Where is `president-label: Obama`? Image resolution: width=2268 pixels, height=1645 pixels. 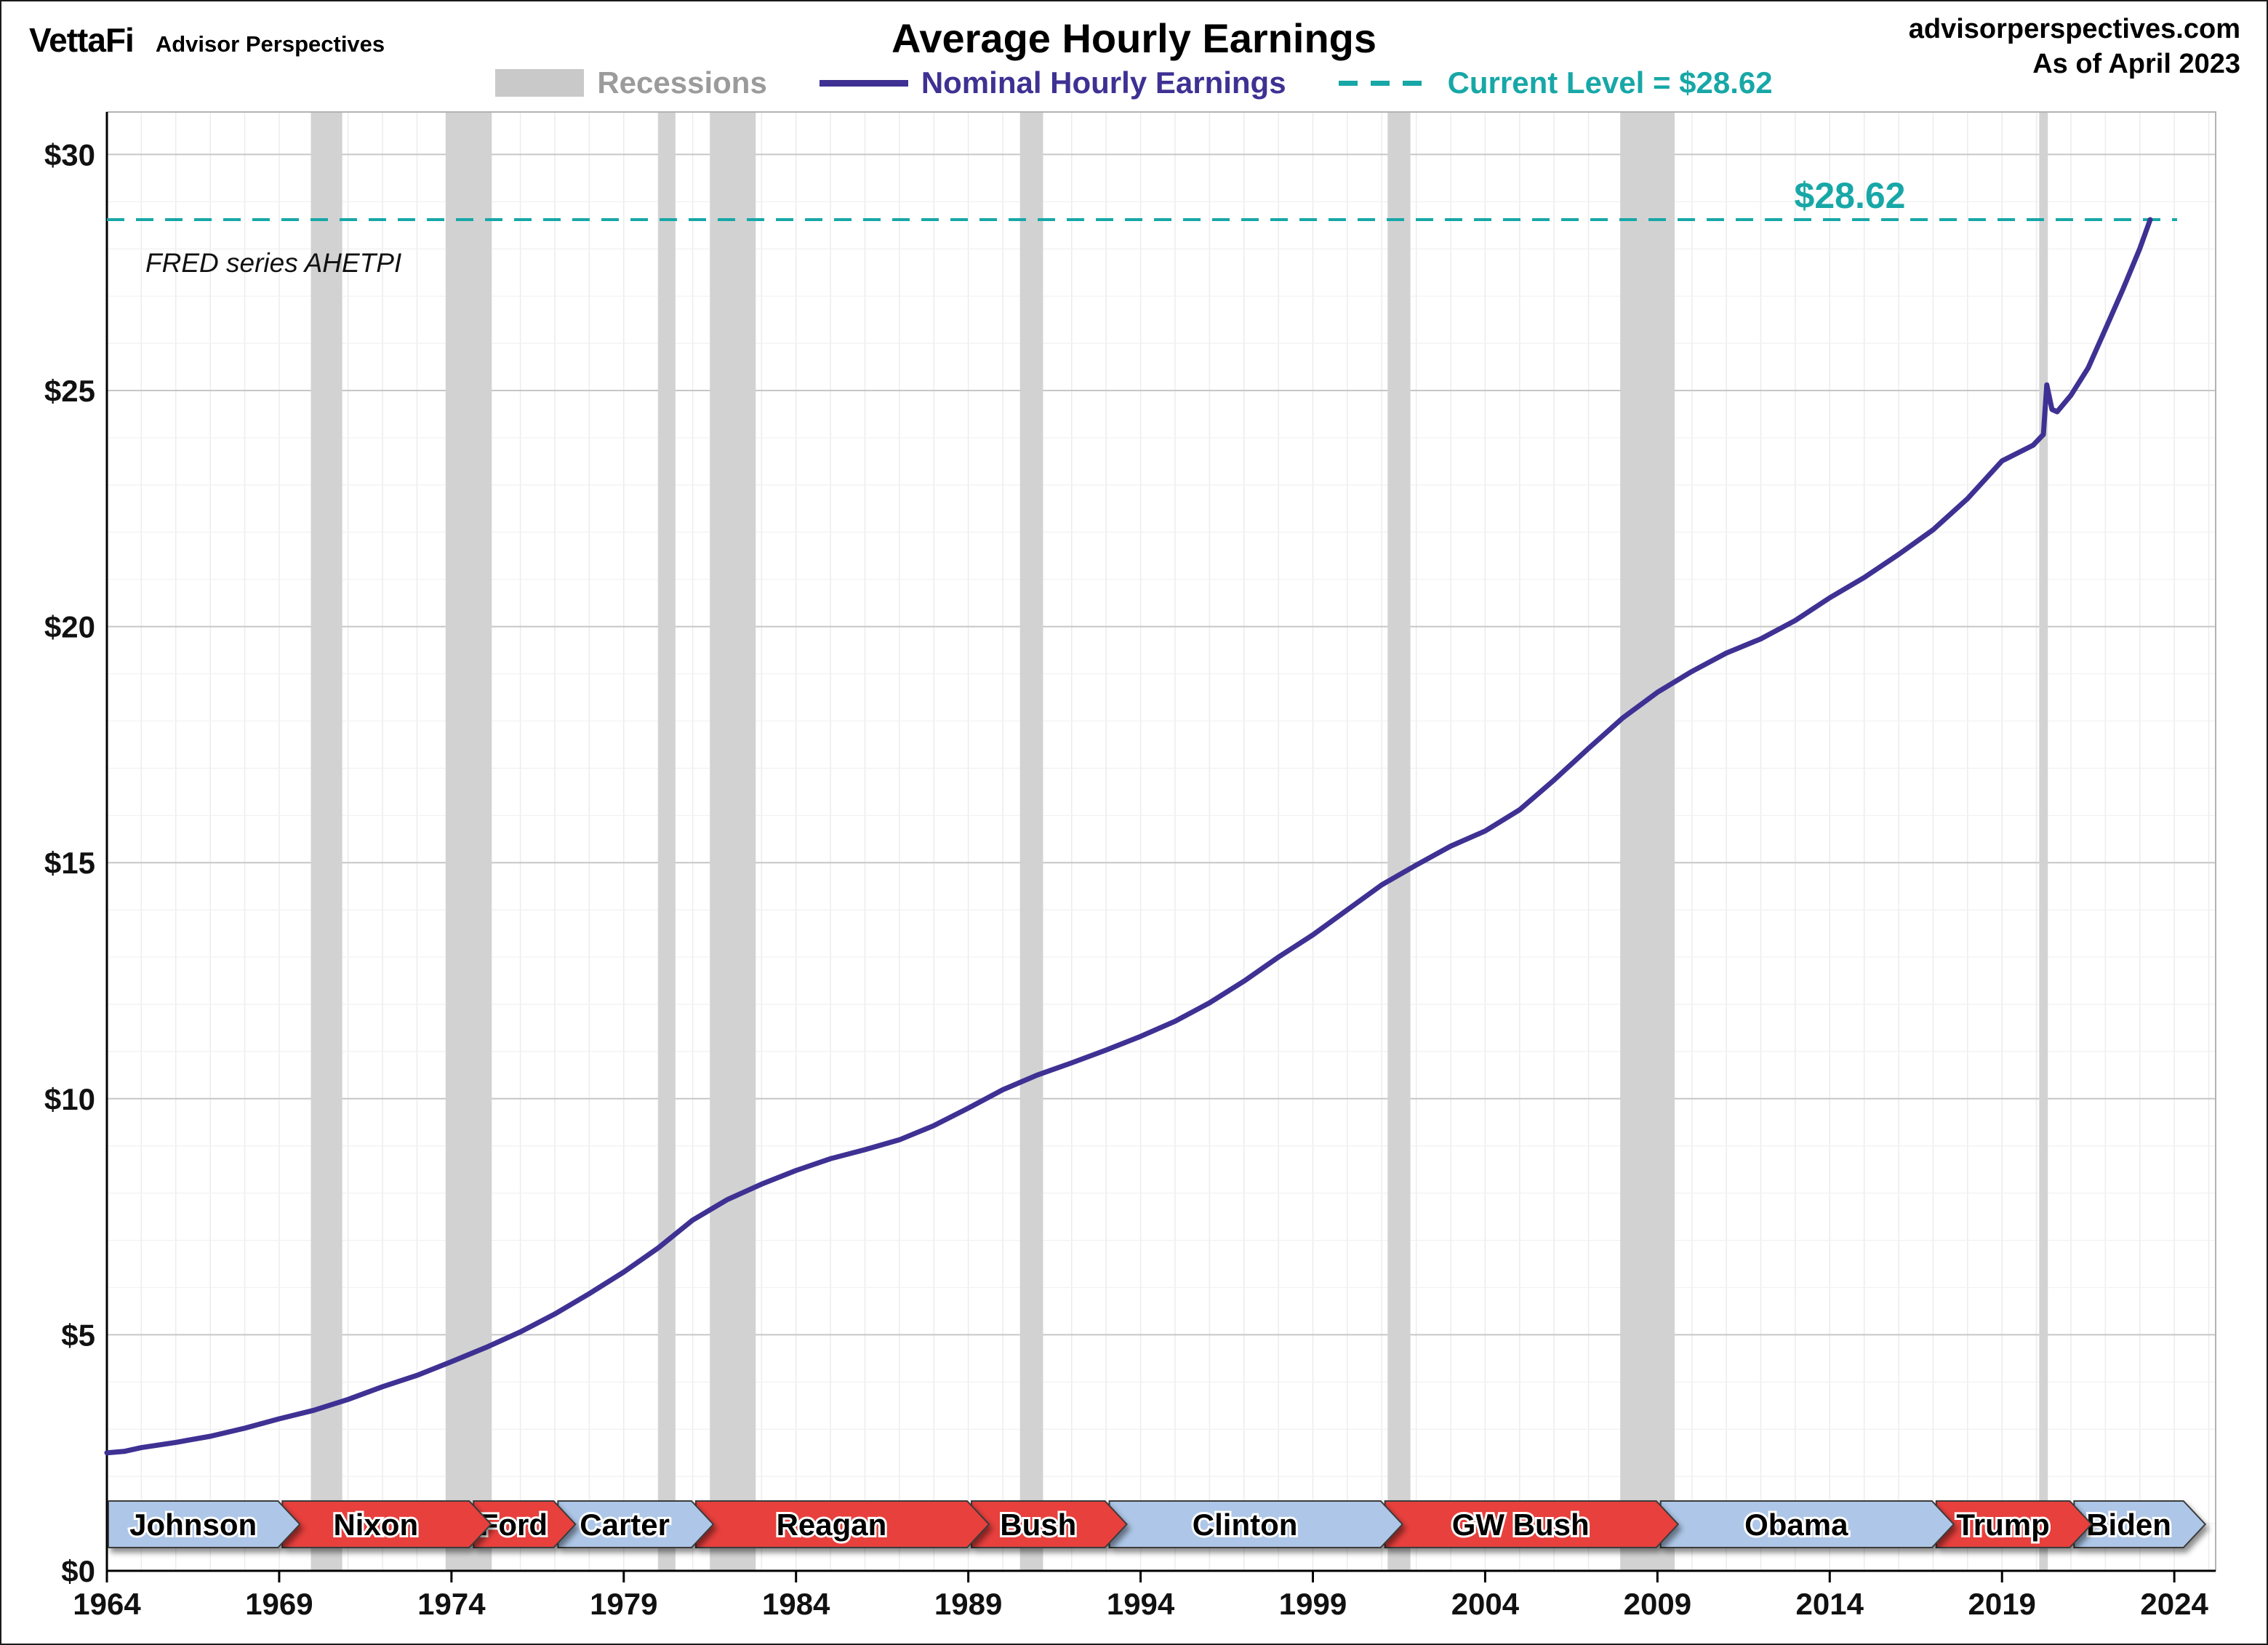
president-label: Obama is located at coordinates (1796, 1525).